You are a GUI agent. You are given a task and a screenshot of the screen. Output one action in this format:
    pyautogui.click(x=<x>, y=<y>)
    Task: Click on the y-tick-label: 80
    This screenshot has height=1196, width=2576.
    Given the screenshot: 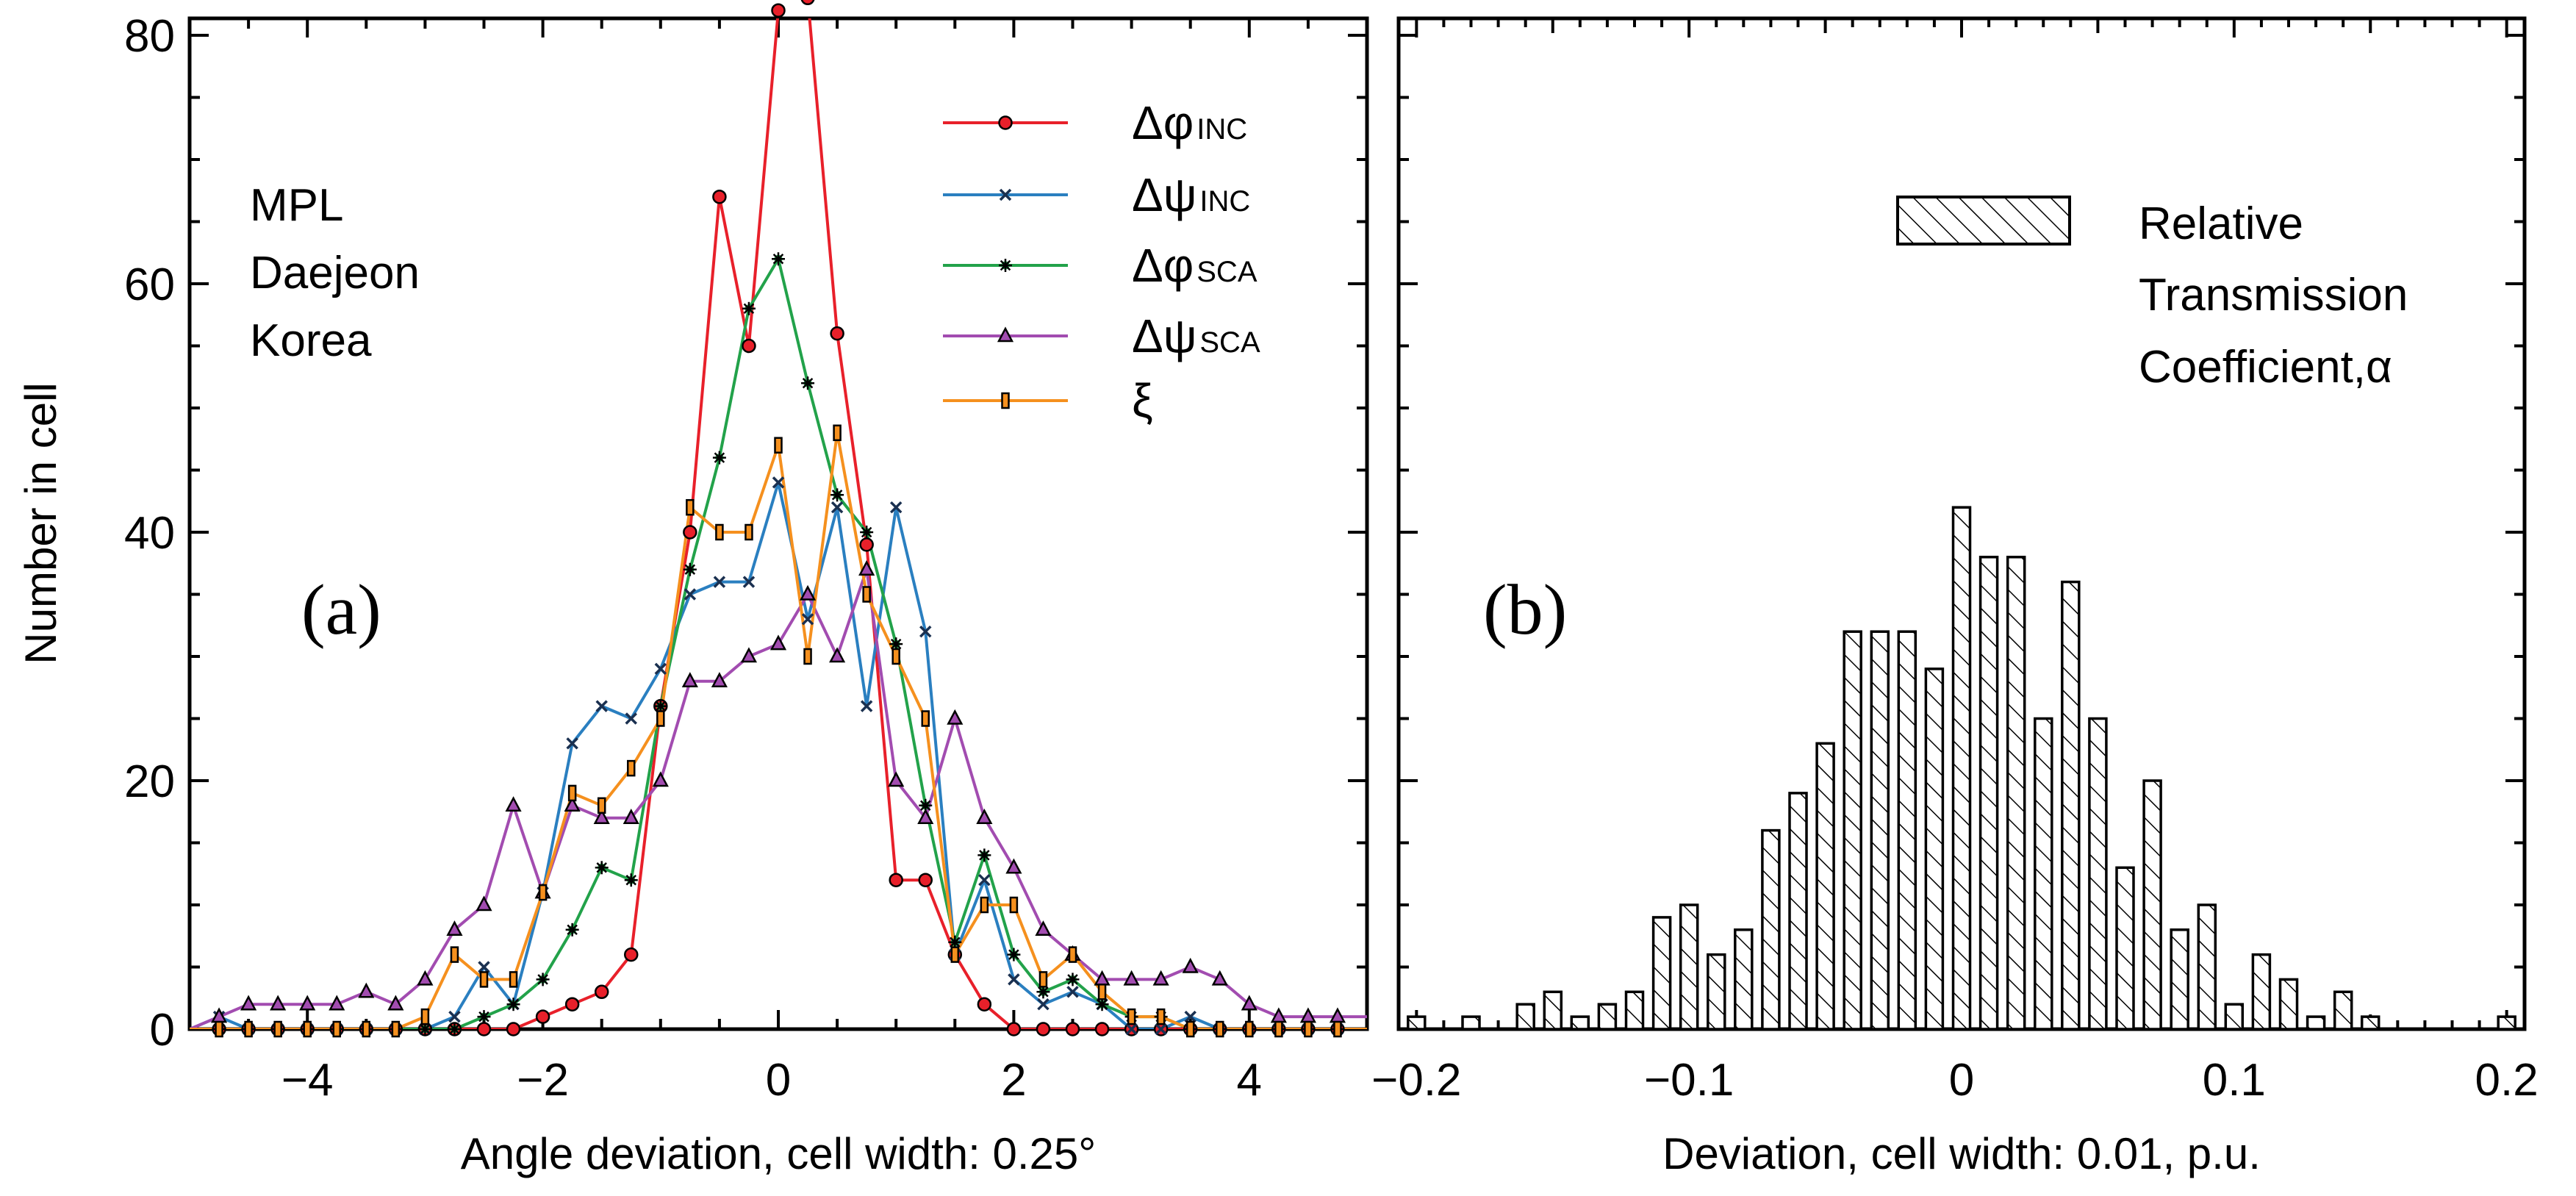 What is the action you would take?
    pyautogui.click(x=149, y=36)
    